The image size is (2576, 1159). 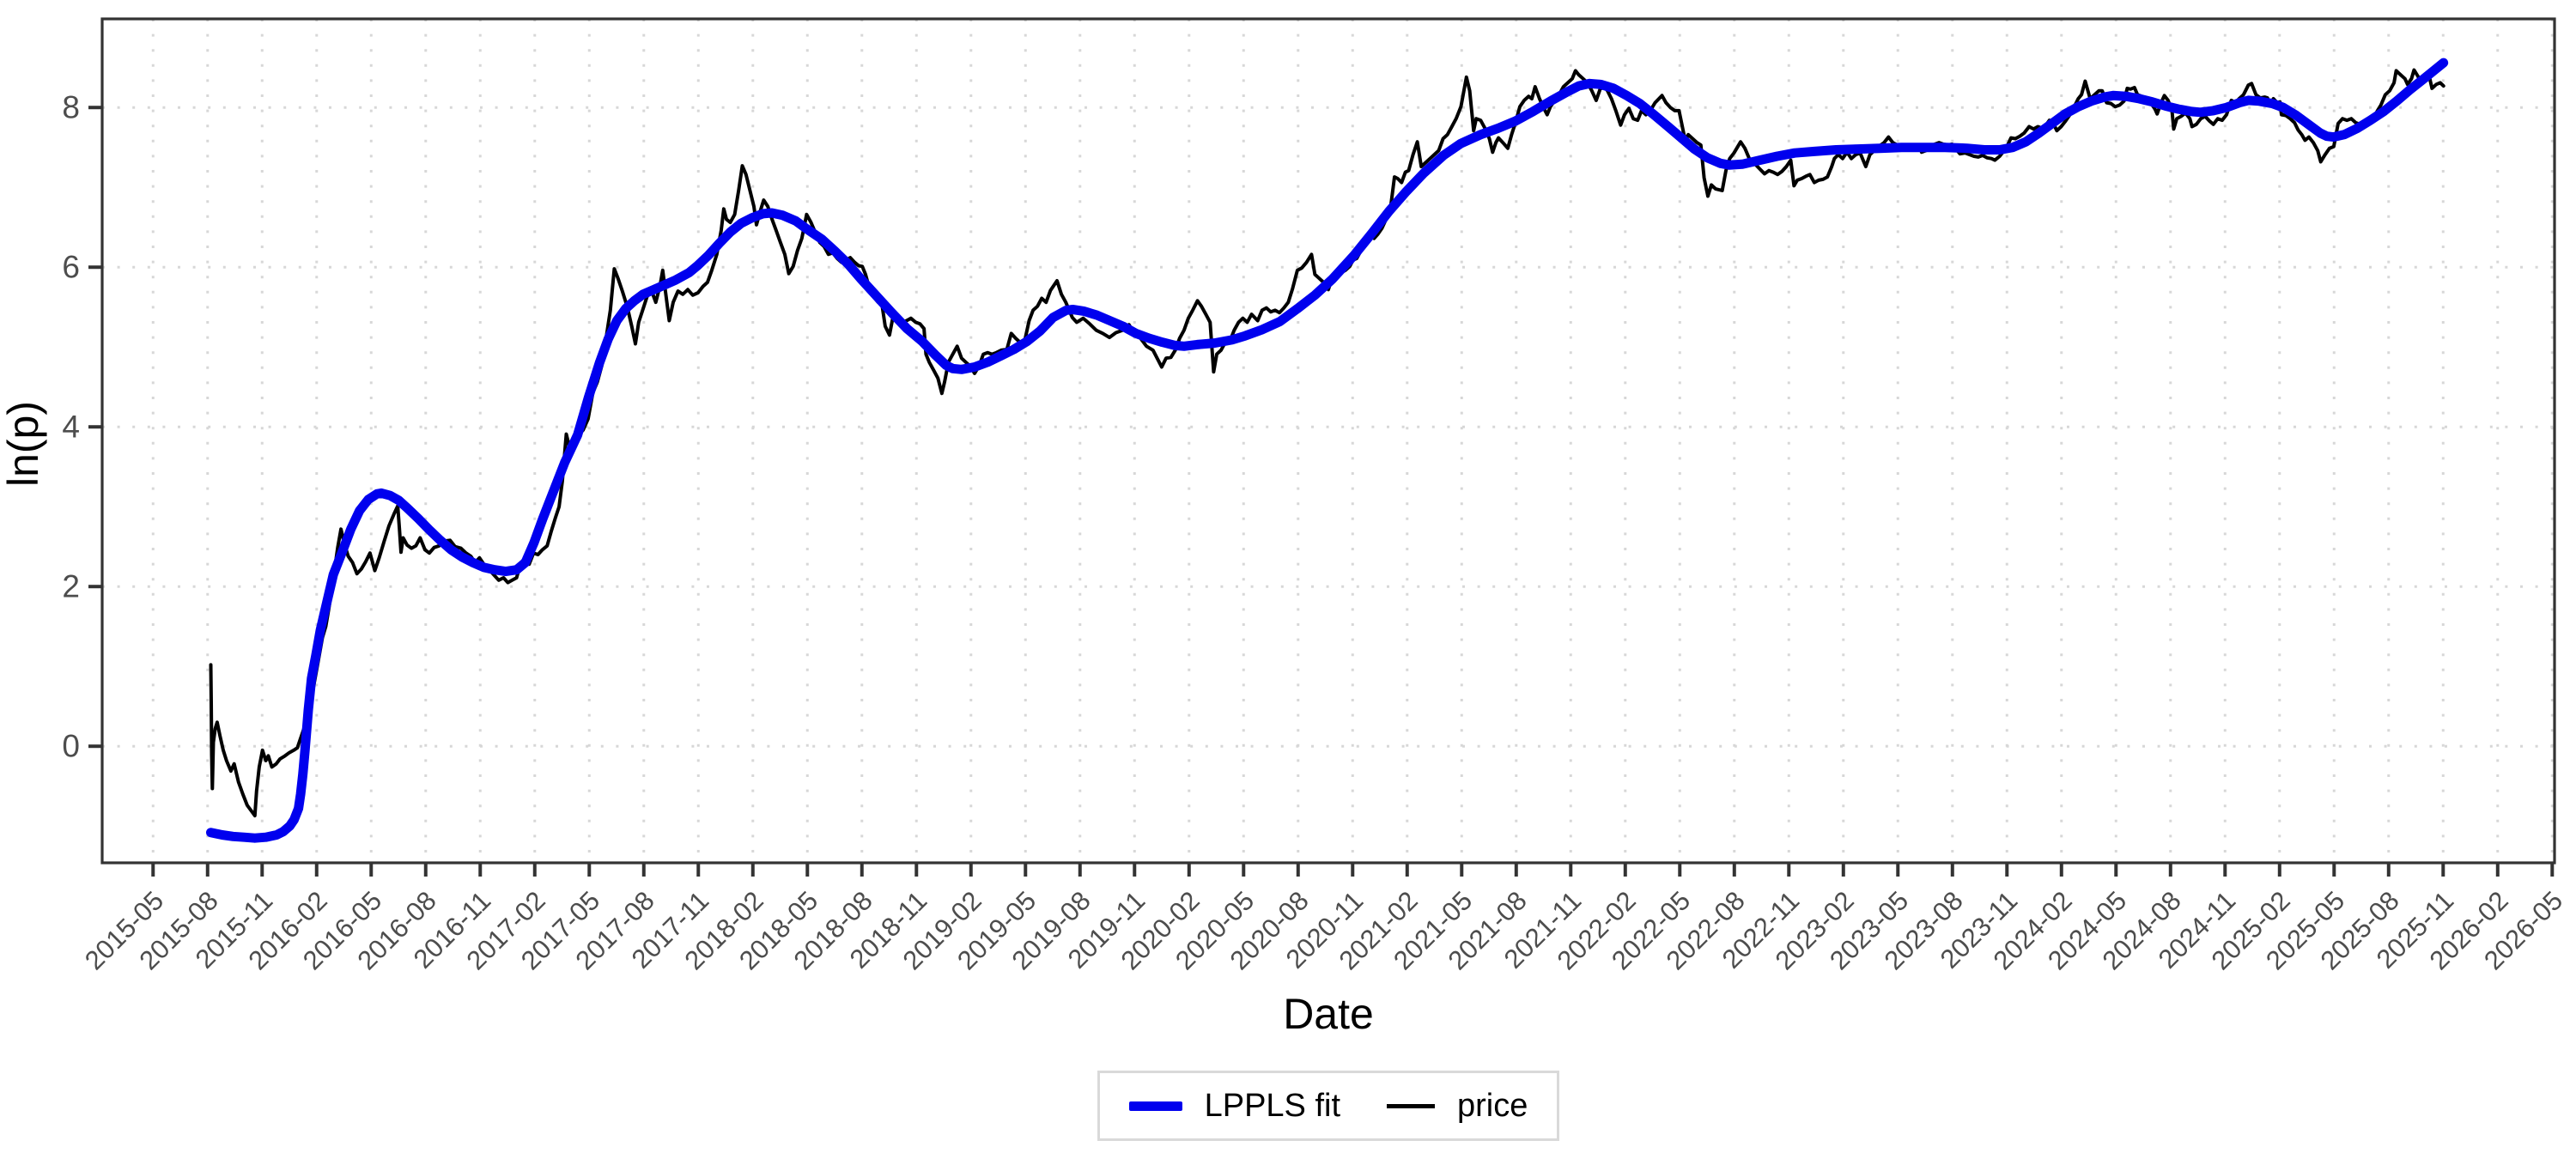 What do you see at coordinates (1272, 1106) in the screenshot?
I see `legend-label-lppls-fit: LPPLS fit` at bounding box center [1272, 1106].